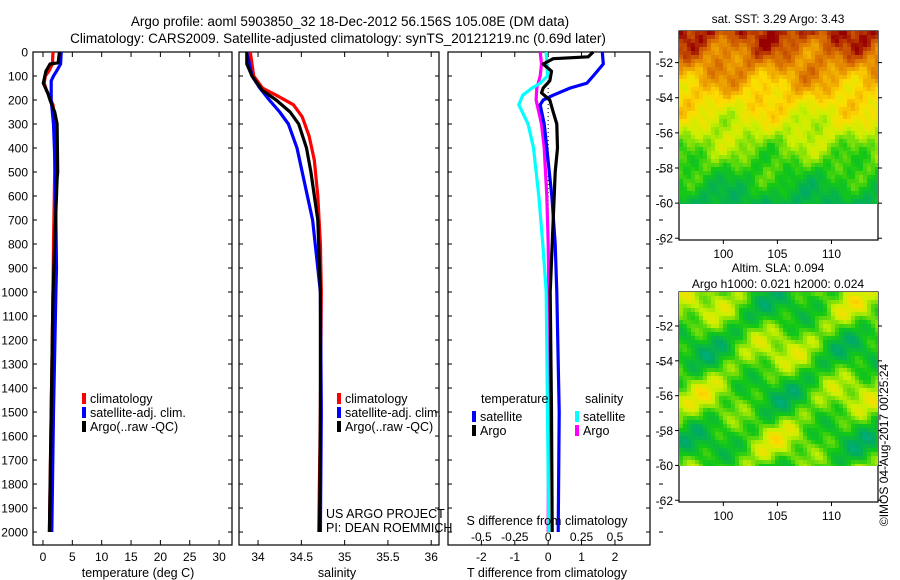 This screenshot has width=900, height=580. Describe the element at coordinates (515, 537) in the screenshot. I see `s-x-tick-label: -0.25` at that location.